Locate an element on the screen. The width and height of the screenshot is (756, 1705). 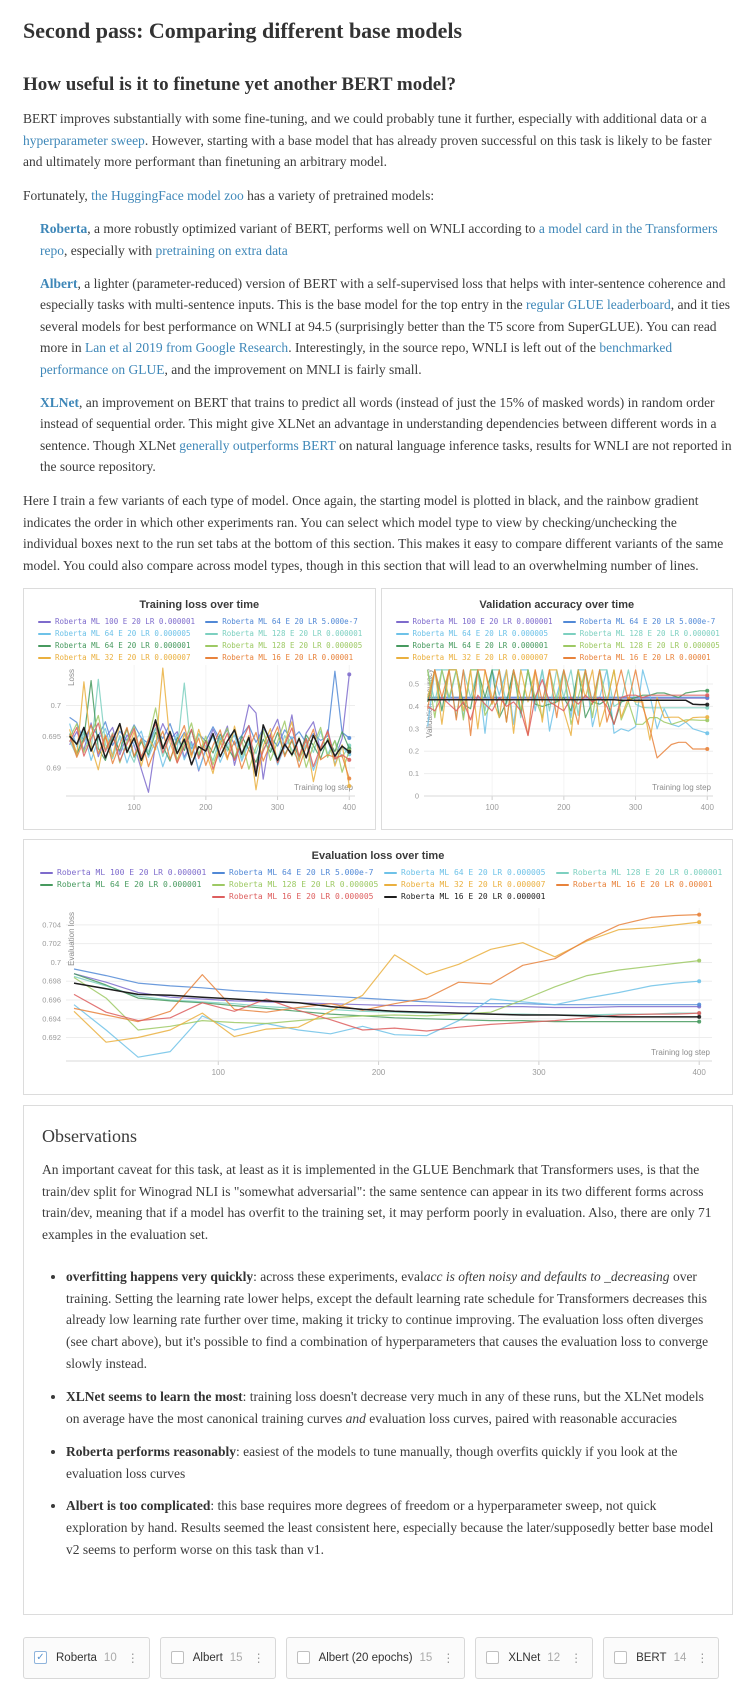
text-link: Albert is located at coordinates (59, 283).